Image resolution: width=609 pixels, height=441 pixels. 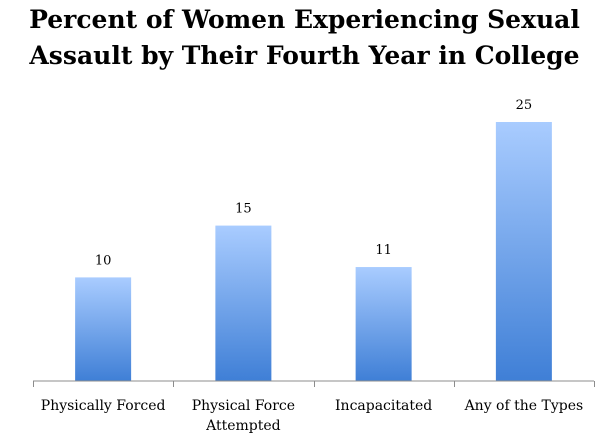 What do you see at coordinates (243, 426) in the screenshot?
I see `category-label: Attempted` at bounding box center [243, 426].